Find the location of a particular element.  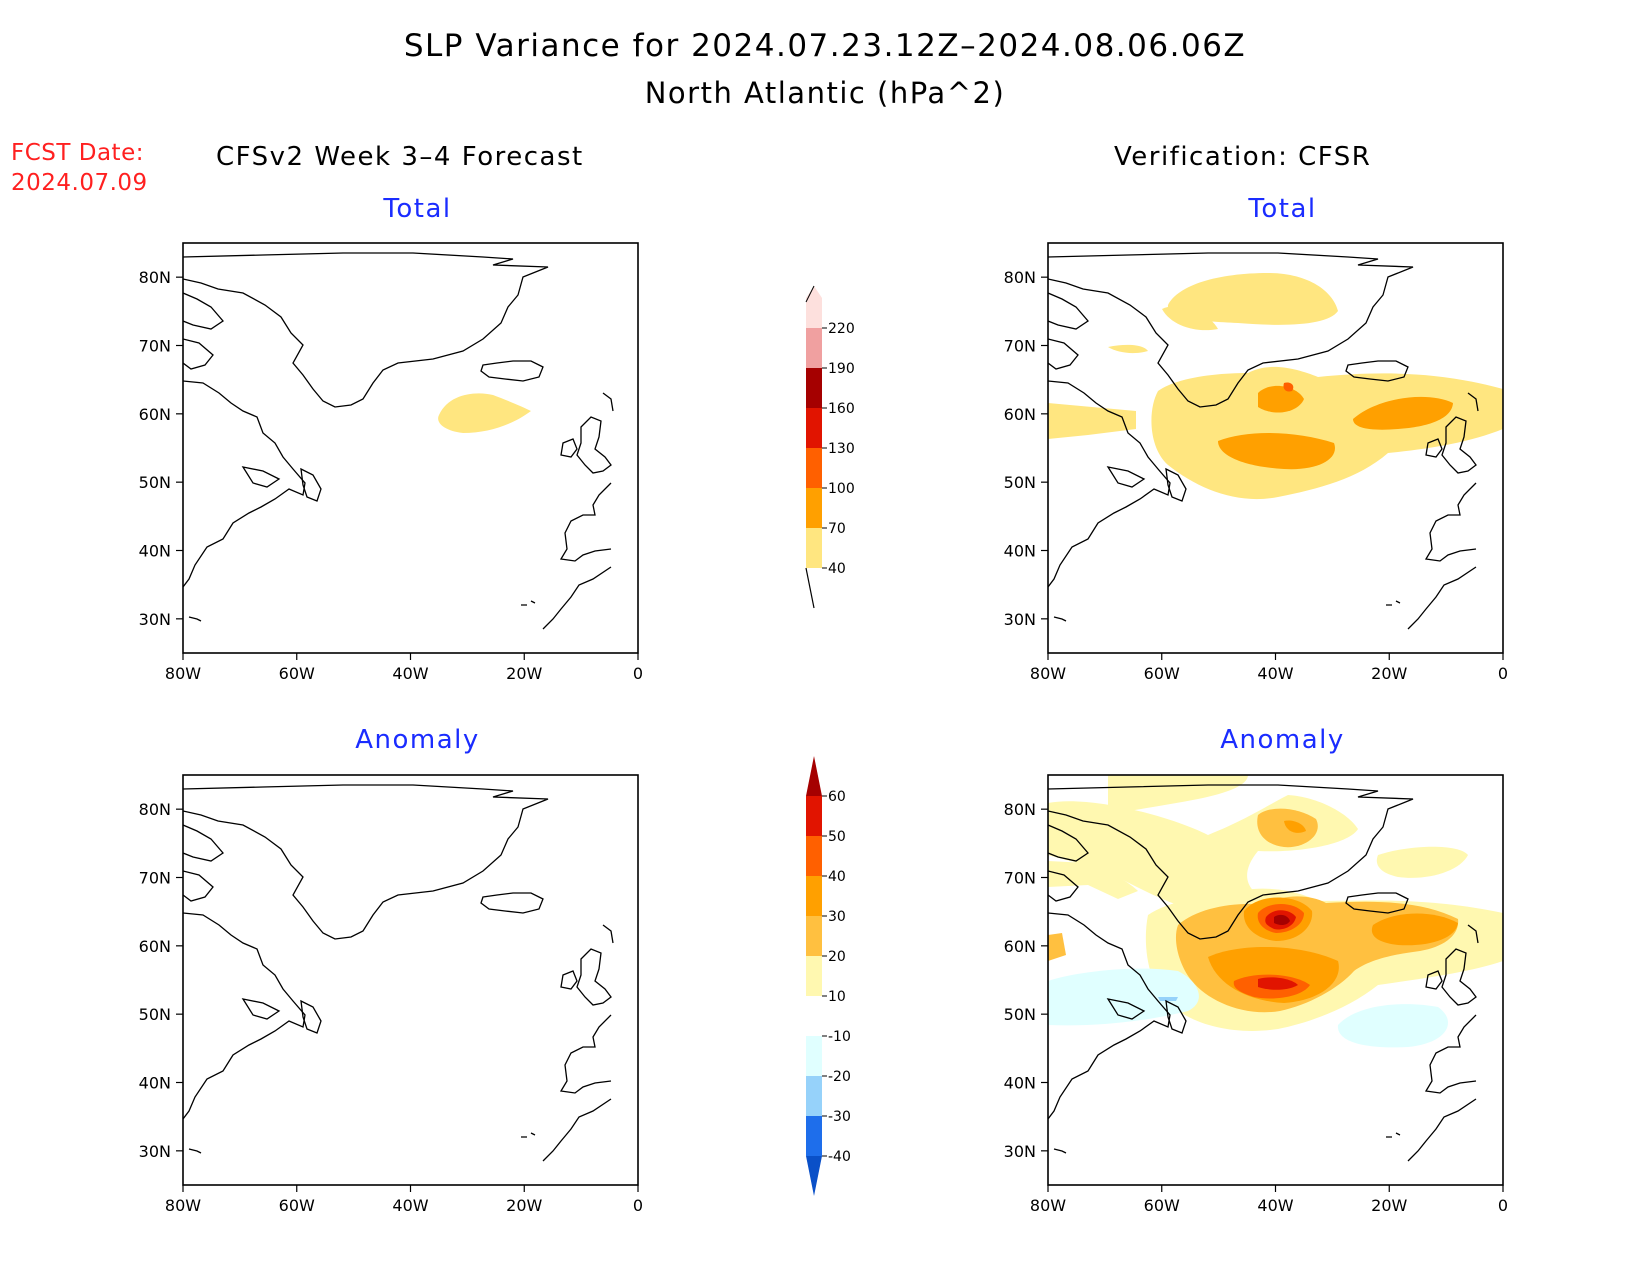

colorbar-bottom-triangle is located at coordinates (814, 1176).